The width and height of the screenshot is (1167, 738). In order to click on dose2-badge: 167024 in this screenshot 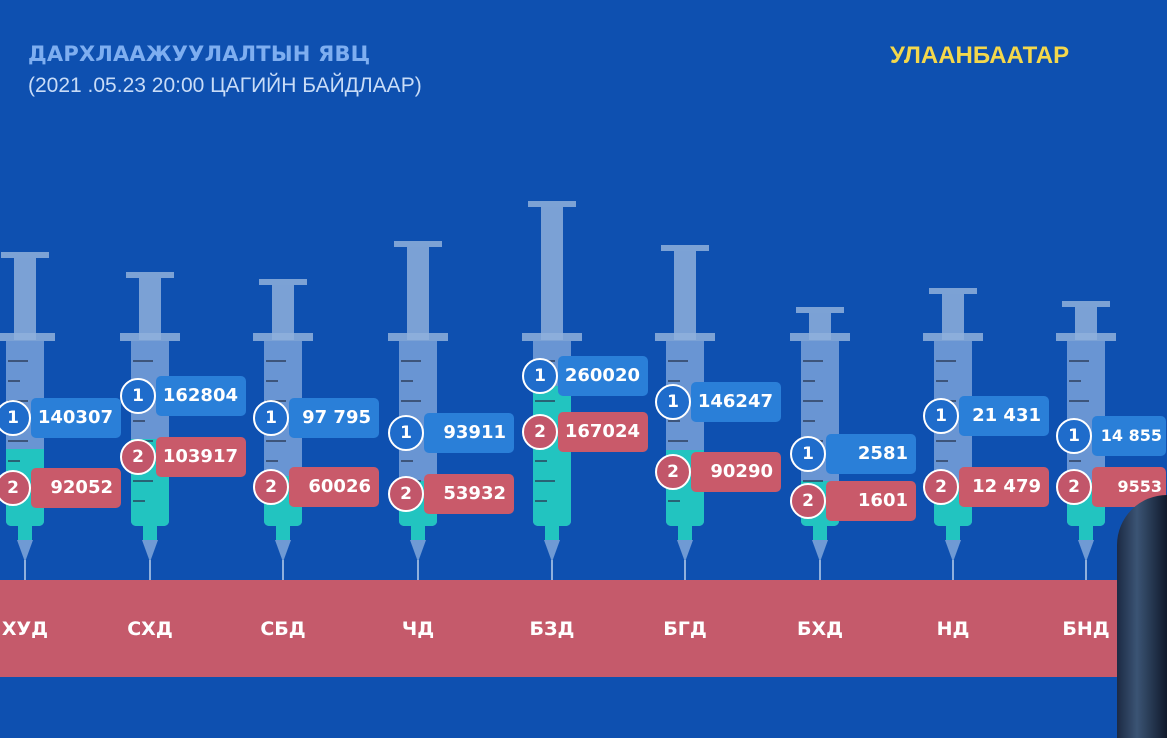, I will do `click(603, 432)`.